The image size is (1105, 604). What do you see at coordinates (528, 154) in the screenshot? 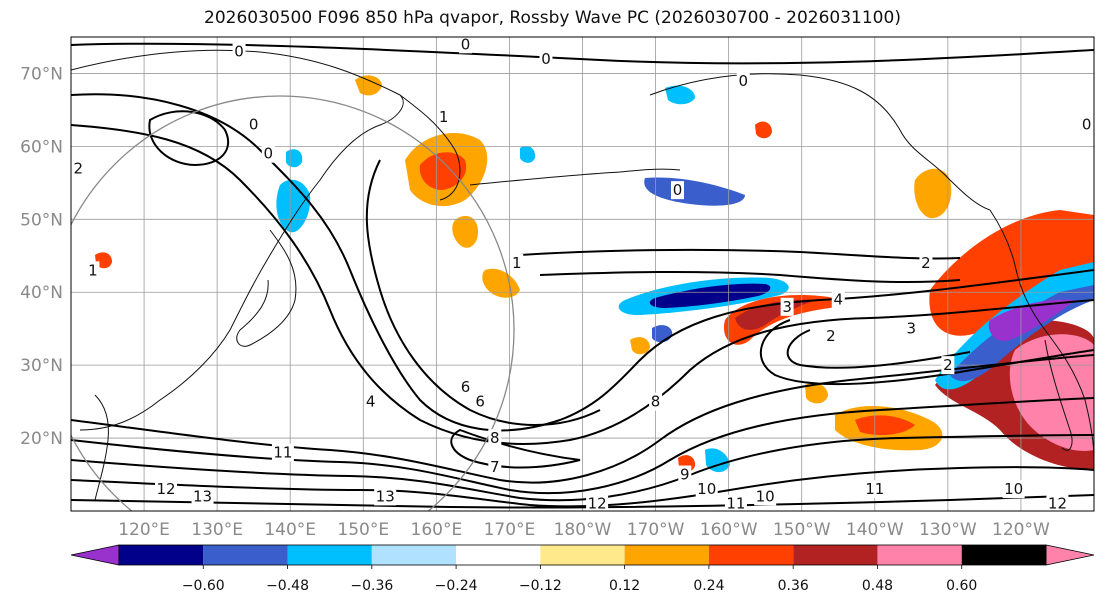
I see `shading-negative-sm7` at bounding box center [528, 154].